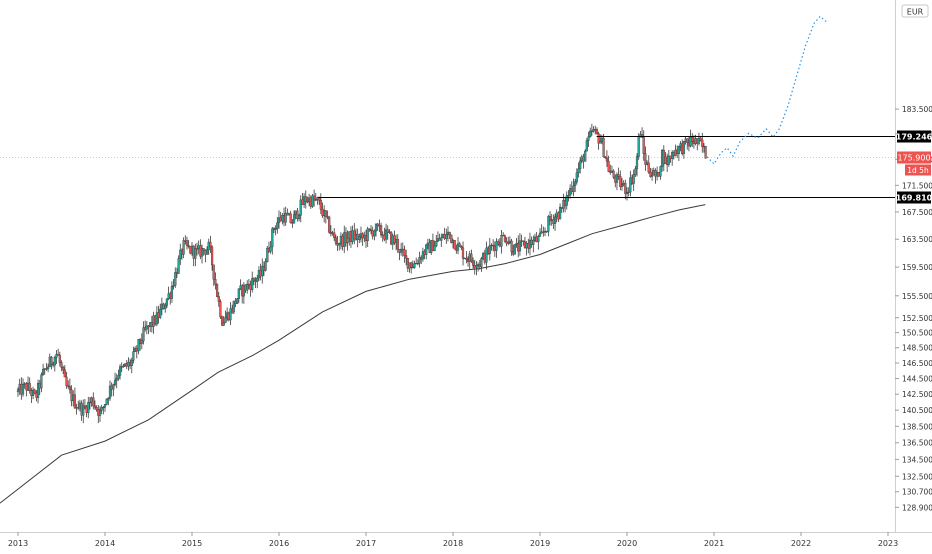 The height and width of the screenshot is (554, 932). I want to click on y-tick-label: 144.500, so click(917, 379).